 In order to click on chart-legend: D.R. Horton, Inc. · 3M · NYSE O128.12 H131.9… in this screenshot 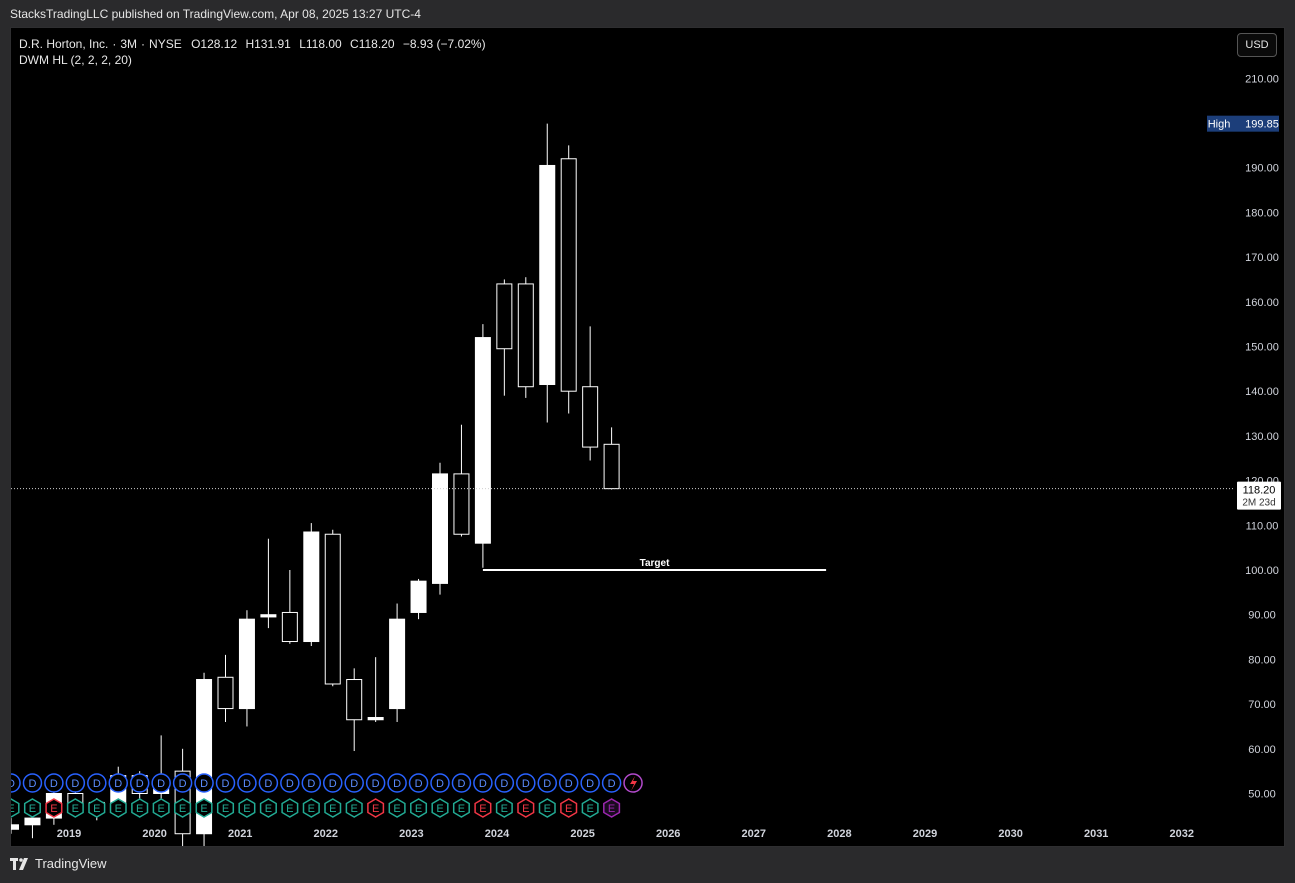, I will do `click(255, 52)`.